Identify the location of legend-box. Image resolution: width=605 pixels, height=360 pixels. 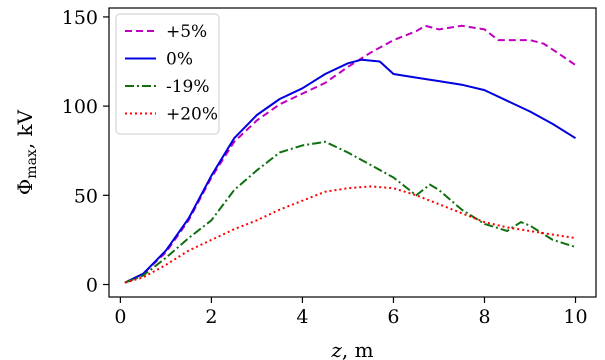
(167, 74).